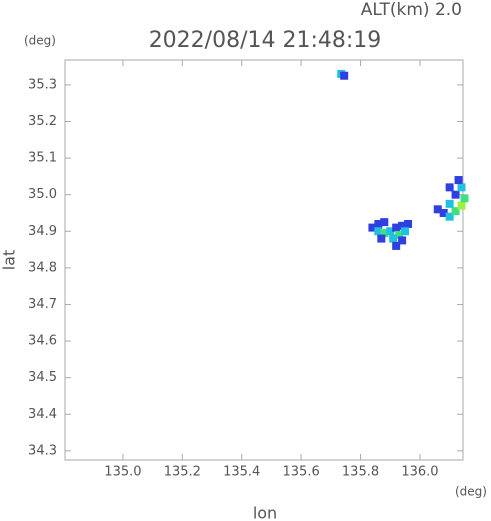 Image resolution: width=491 pixels, height=521 pixels. I want to click on y-tick-label: 34.9, so click(42, 231).